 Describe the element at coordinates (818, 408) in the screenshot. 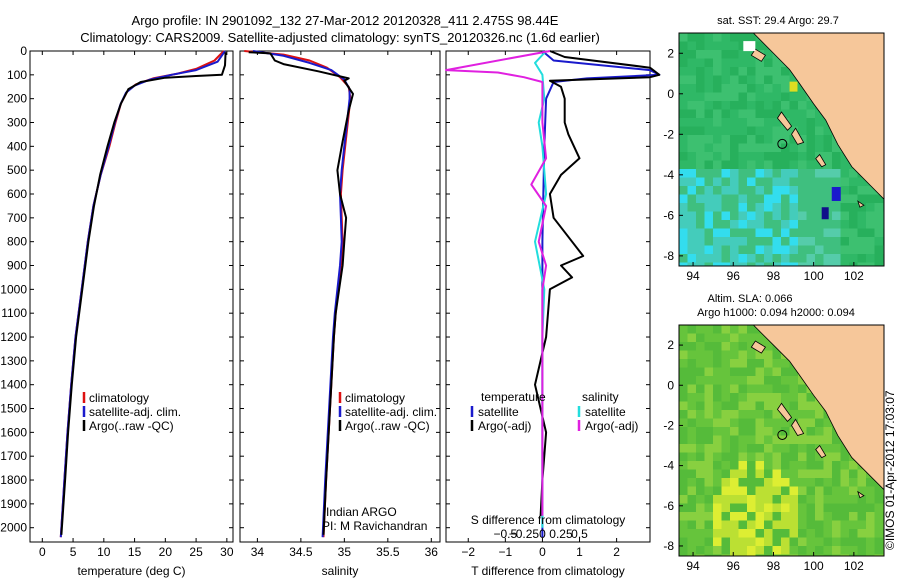

I see `land-sumatra` at that location.